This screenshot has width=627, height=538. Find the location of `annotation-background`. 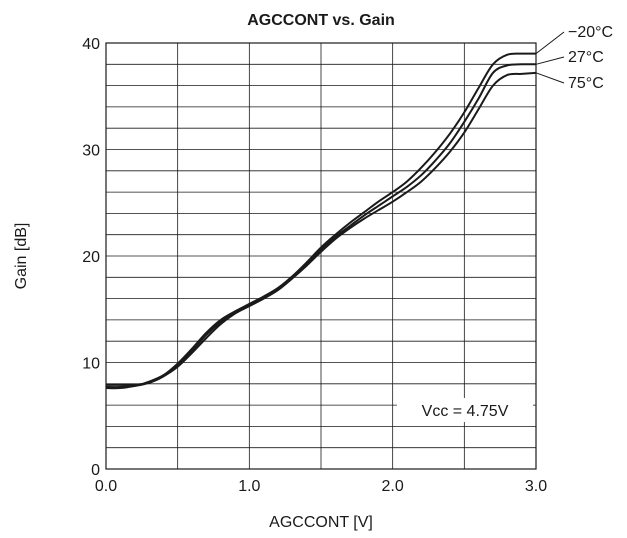

annotation-background is located at coordinates (465, 410).